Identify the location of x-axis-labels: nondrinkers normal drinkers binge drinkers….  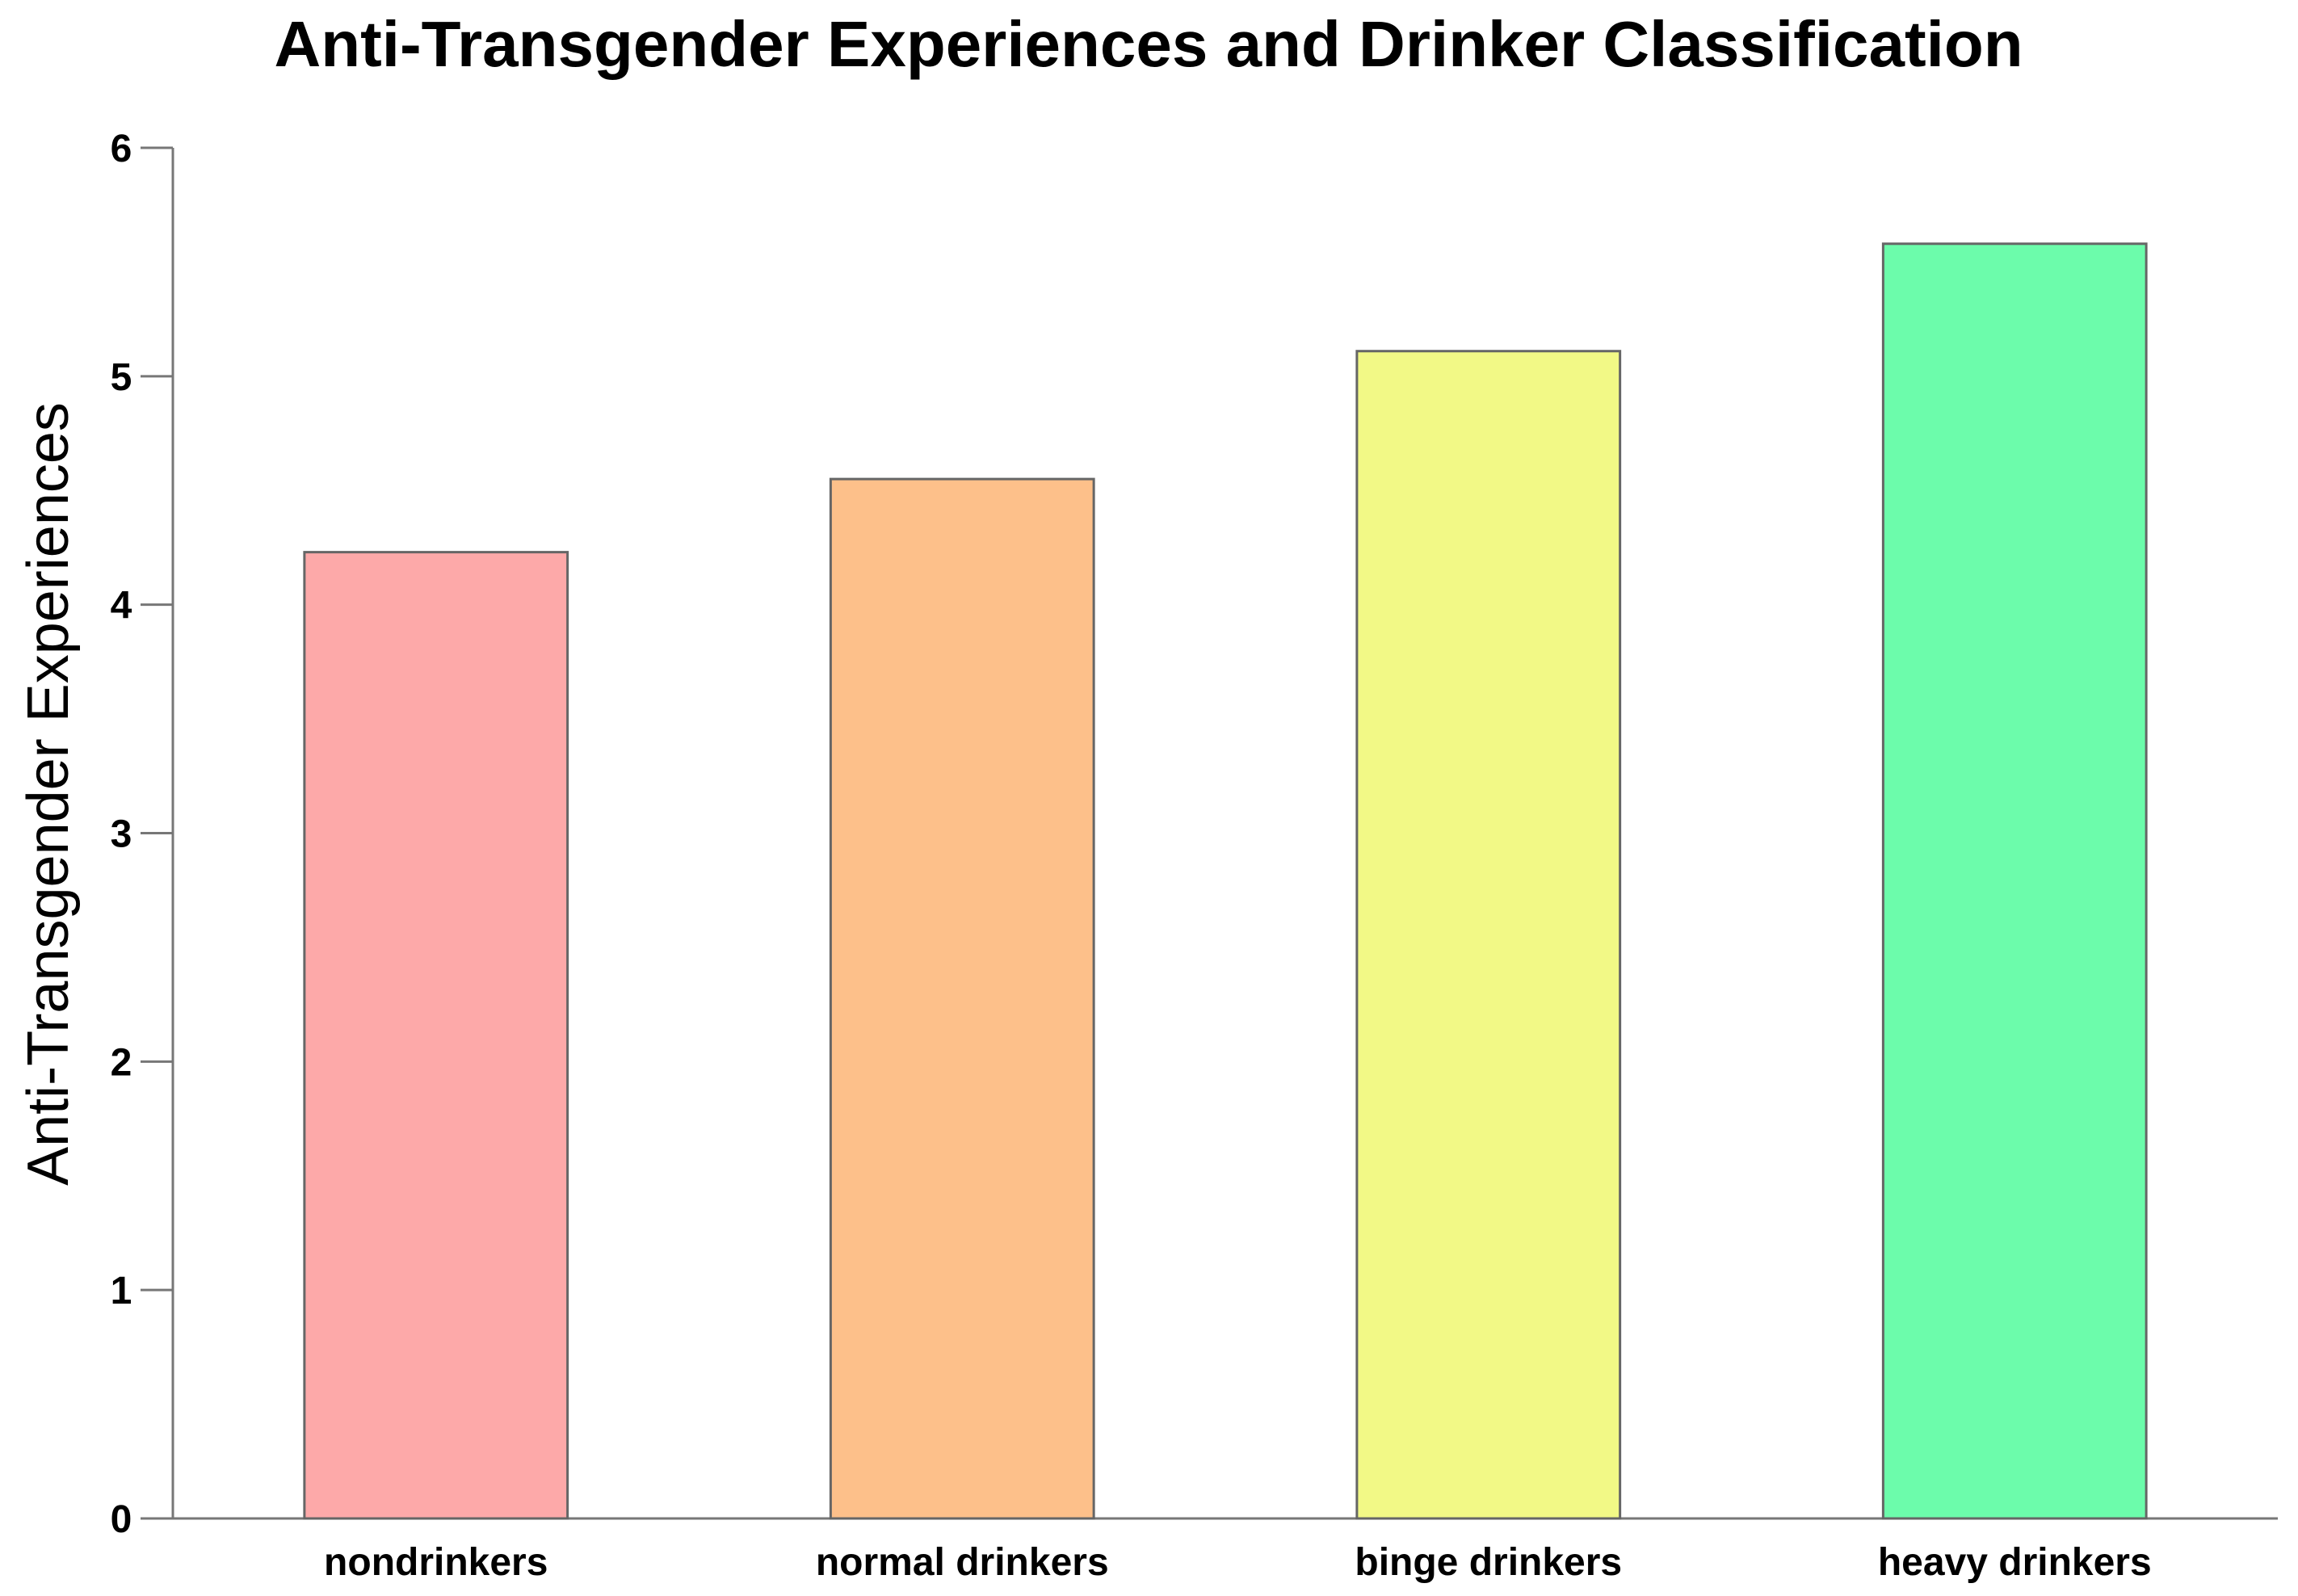
(1238, 1563).